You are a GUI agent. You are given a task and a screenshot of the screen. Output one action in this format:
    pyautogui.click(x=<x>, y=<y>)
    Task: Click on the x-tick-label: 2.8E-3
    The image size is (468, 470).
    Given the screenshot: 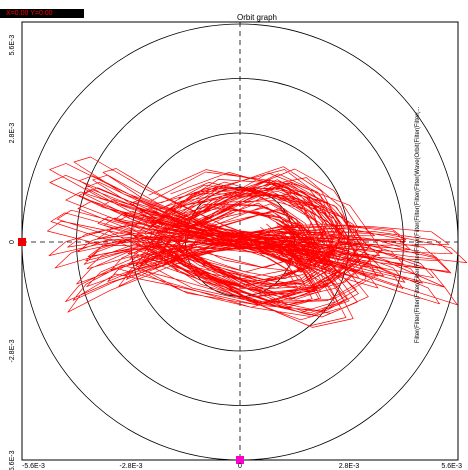 What is the action you would take?
    pyautogui.click(x=349, y=466)
    